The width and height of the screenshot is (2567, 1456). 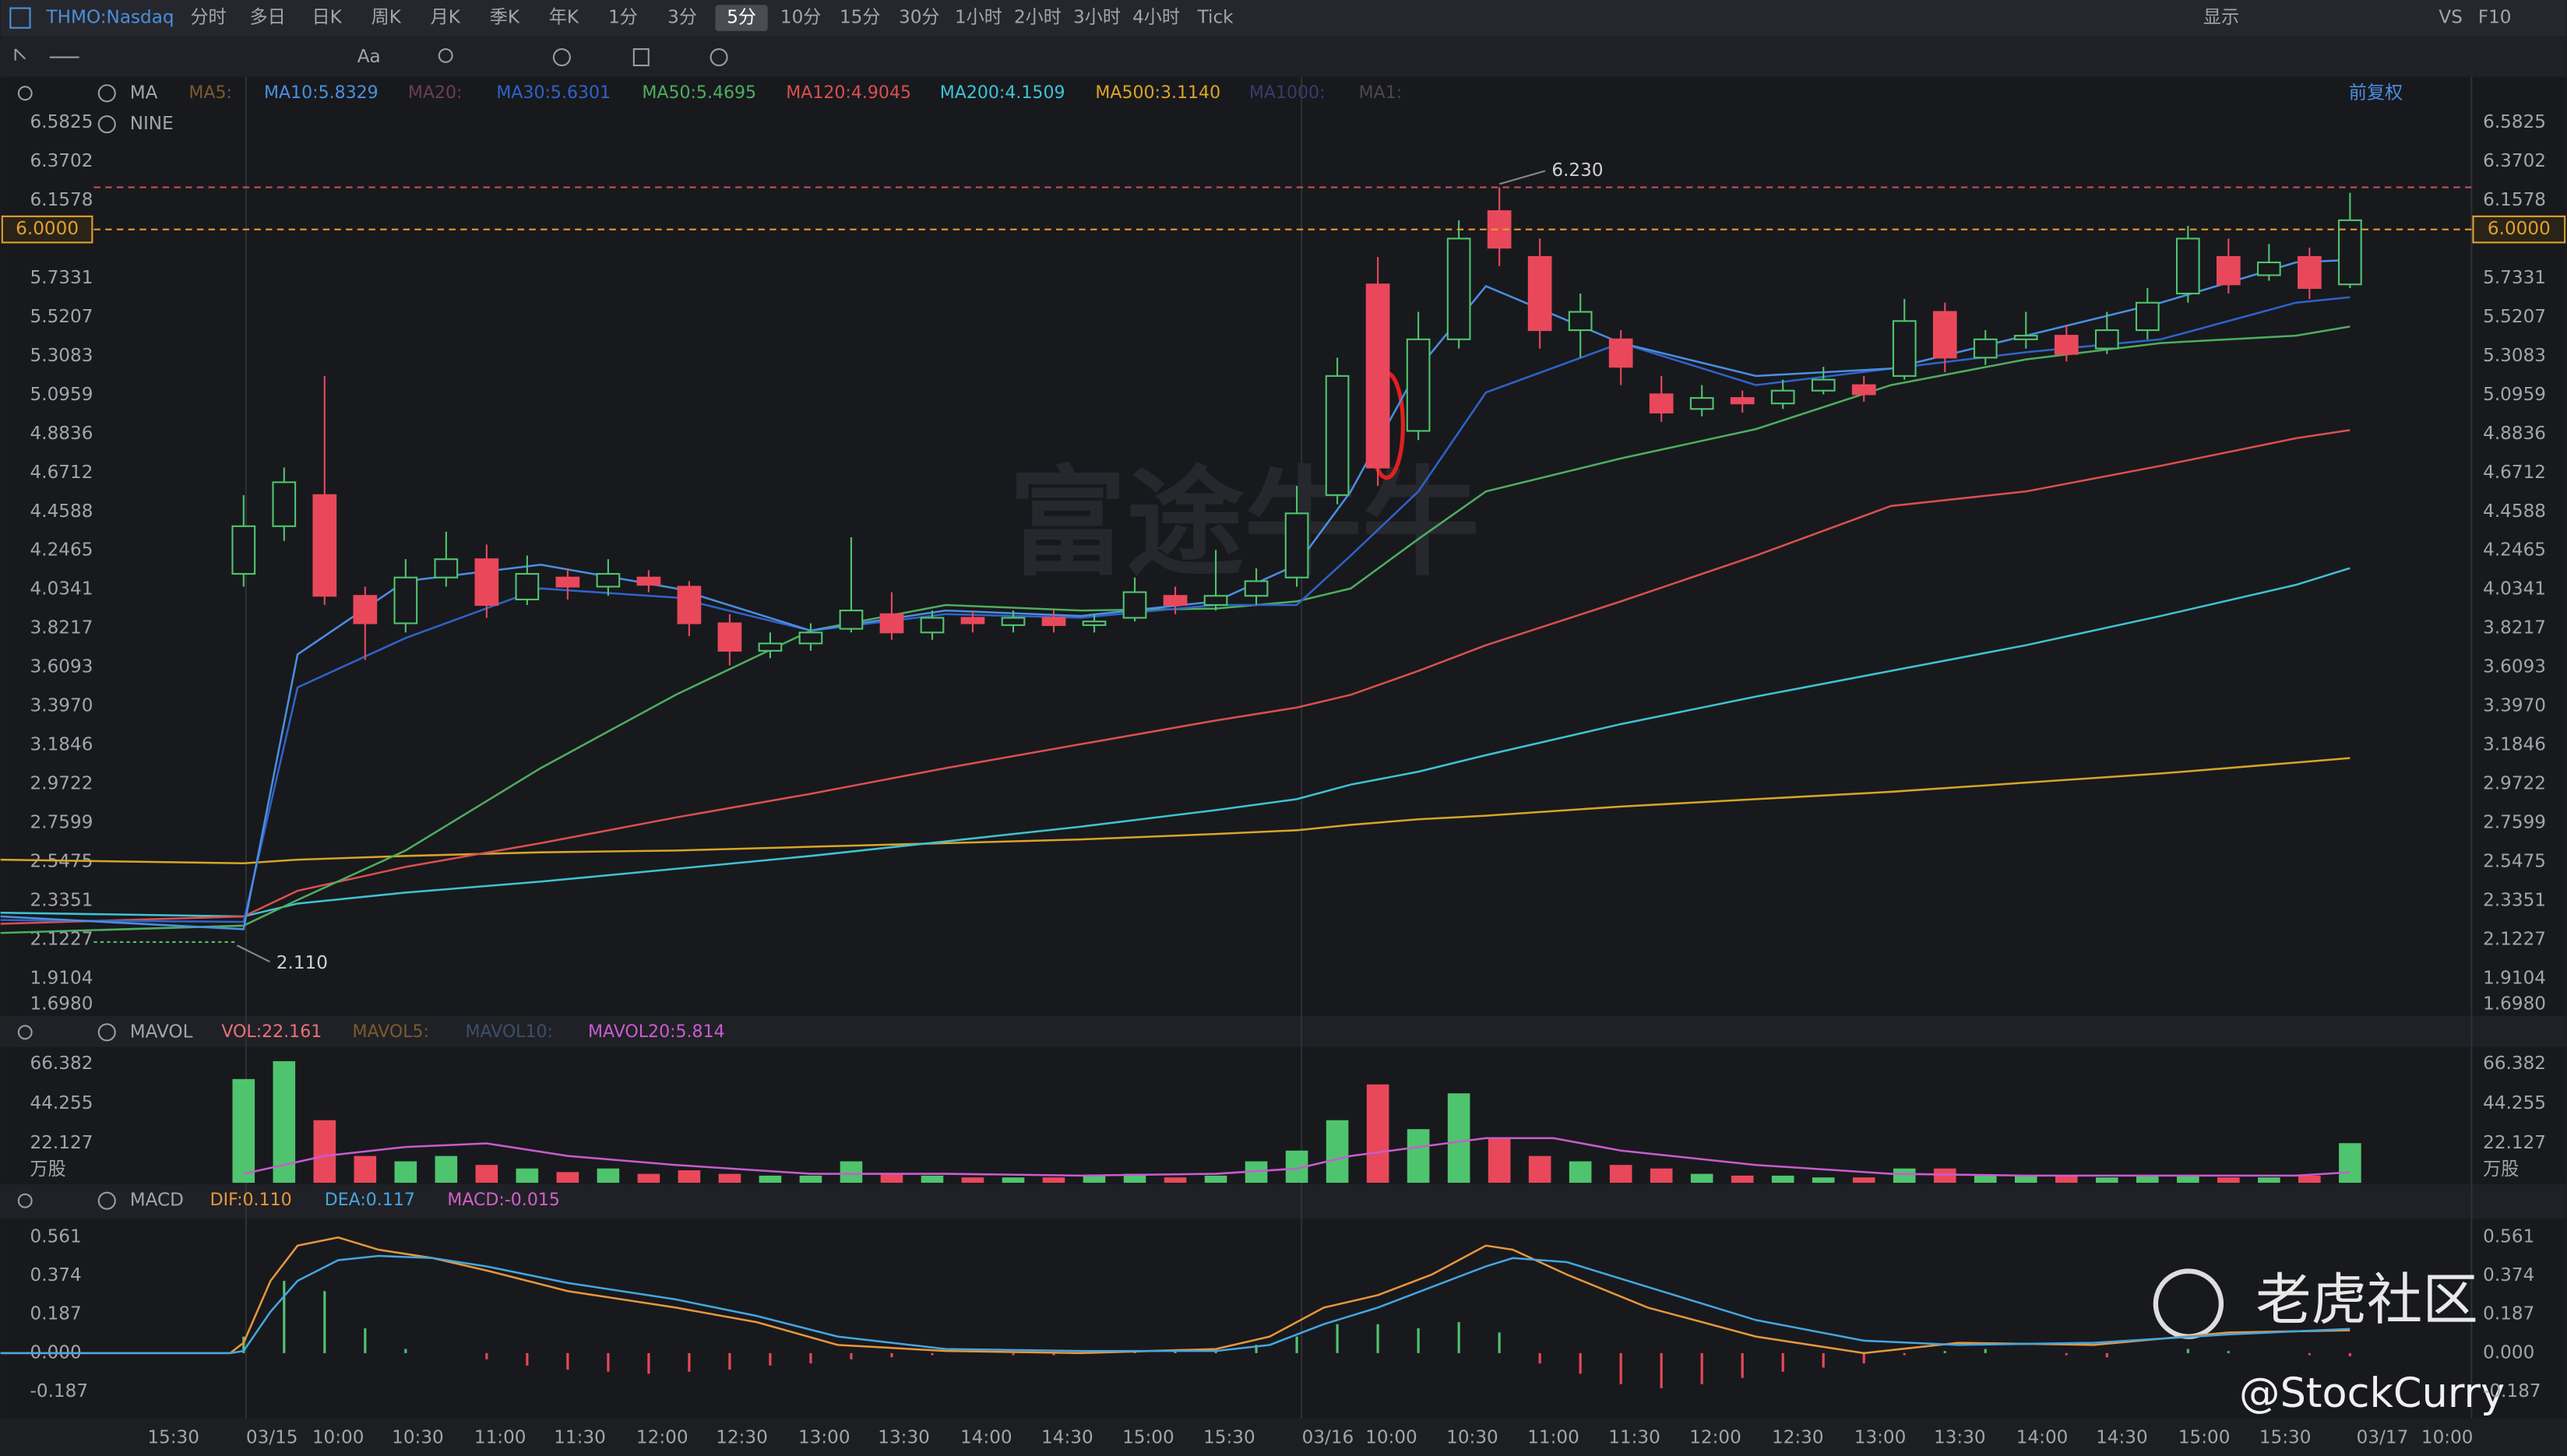 What do you see at coordinates (2514, 278) in the screenshot?
I see `y-tick-label: 5.7331` at bounding box center [2514, 278].